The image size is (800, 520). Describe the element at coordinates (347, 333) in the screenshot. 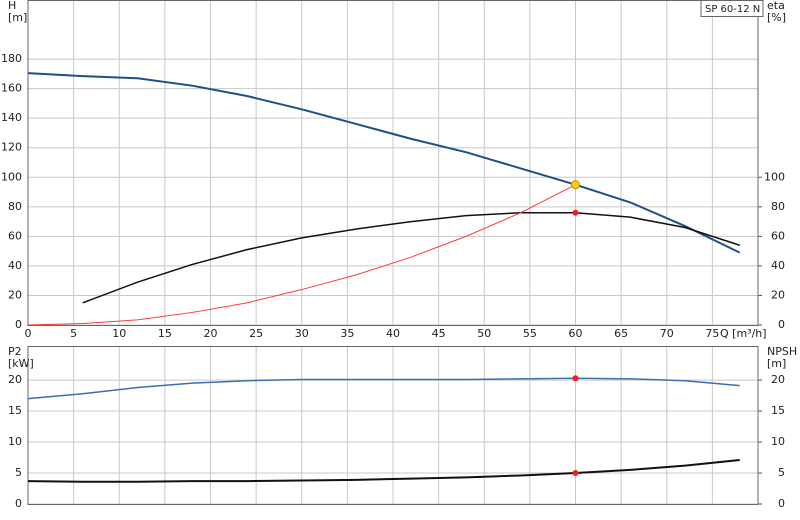

I see `x-tick-label: 35` at that location.